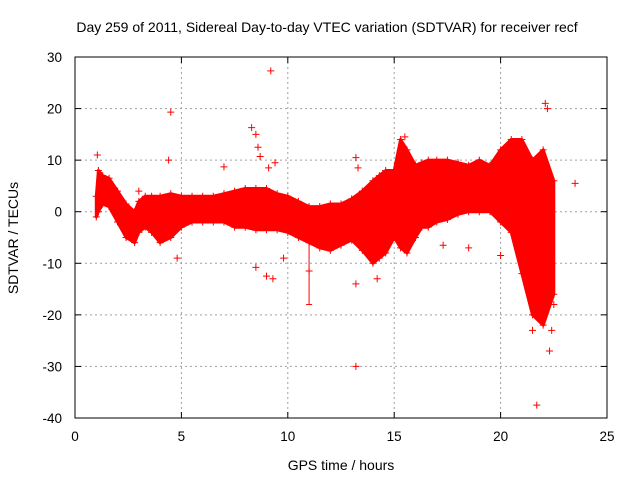  I want to click on x-tick-label: 0, so click(75, 436).